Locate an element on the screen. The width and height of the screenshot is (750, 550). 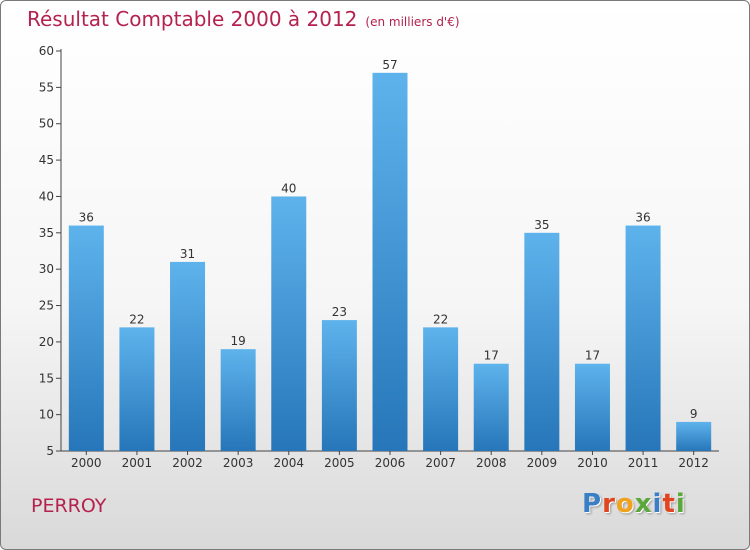
chart-subtitle: (en milliers d'€) is located at coordinates (412, 22).